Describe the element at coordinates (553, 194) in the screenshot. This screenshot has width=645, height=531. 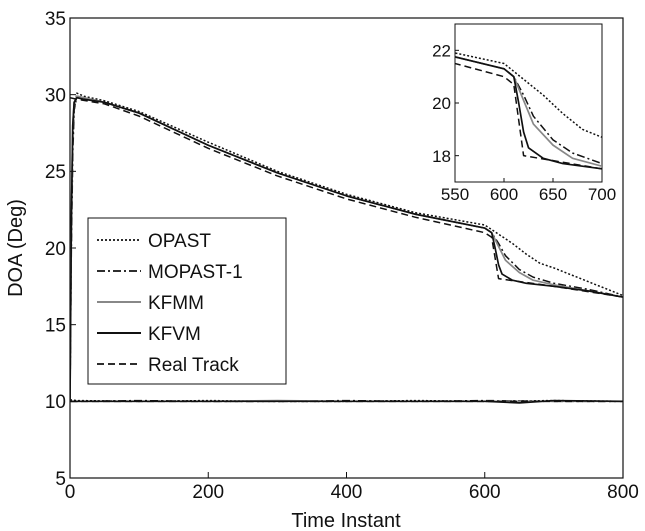
I see `inset-x-tick-label: 650` at that location.